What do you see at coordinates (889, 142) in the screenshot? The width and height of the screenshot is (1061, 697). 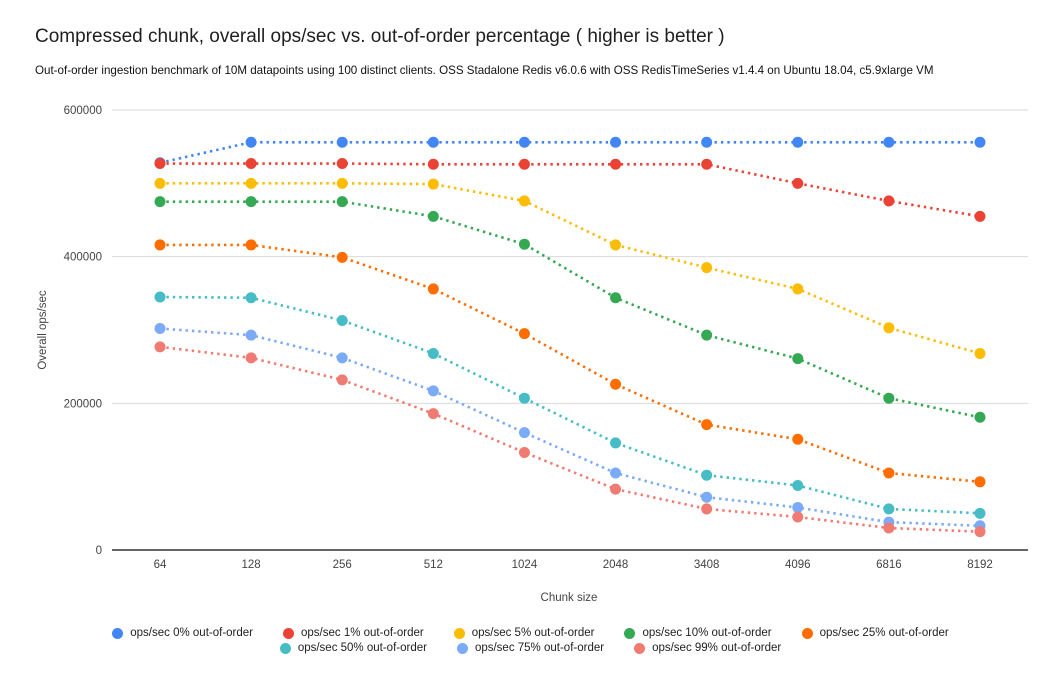 I see `data-point-s0-x6816` at bounding box center [889, 142].